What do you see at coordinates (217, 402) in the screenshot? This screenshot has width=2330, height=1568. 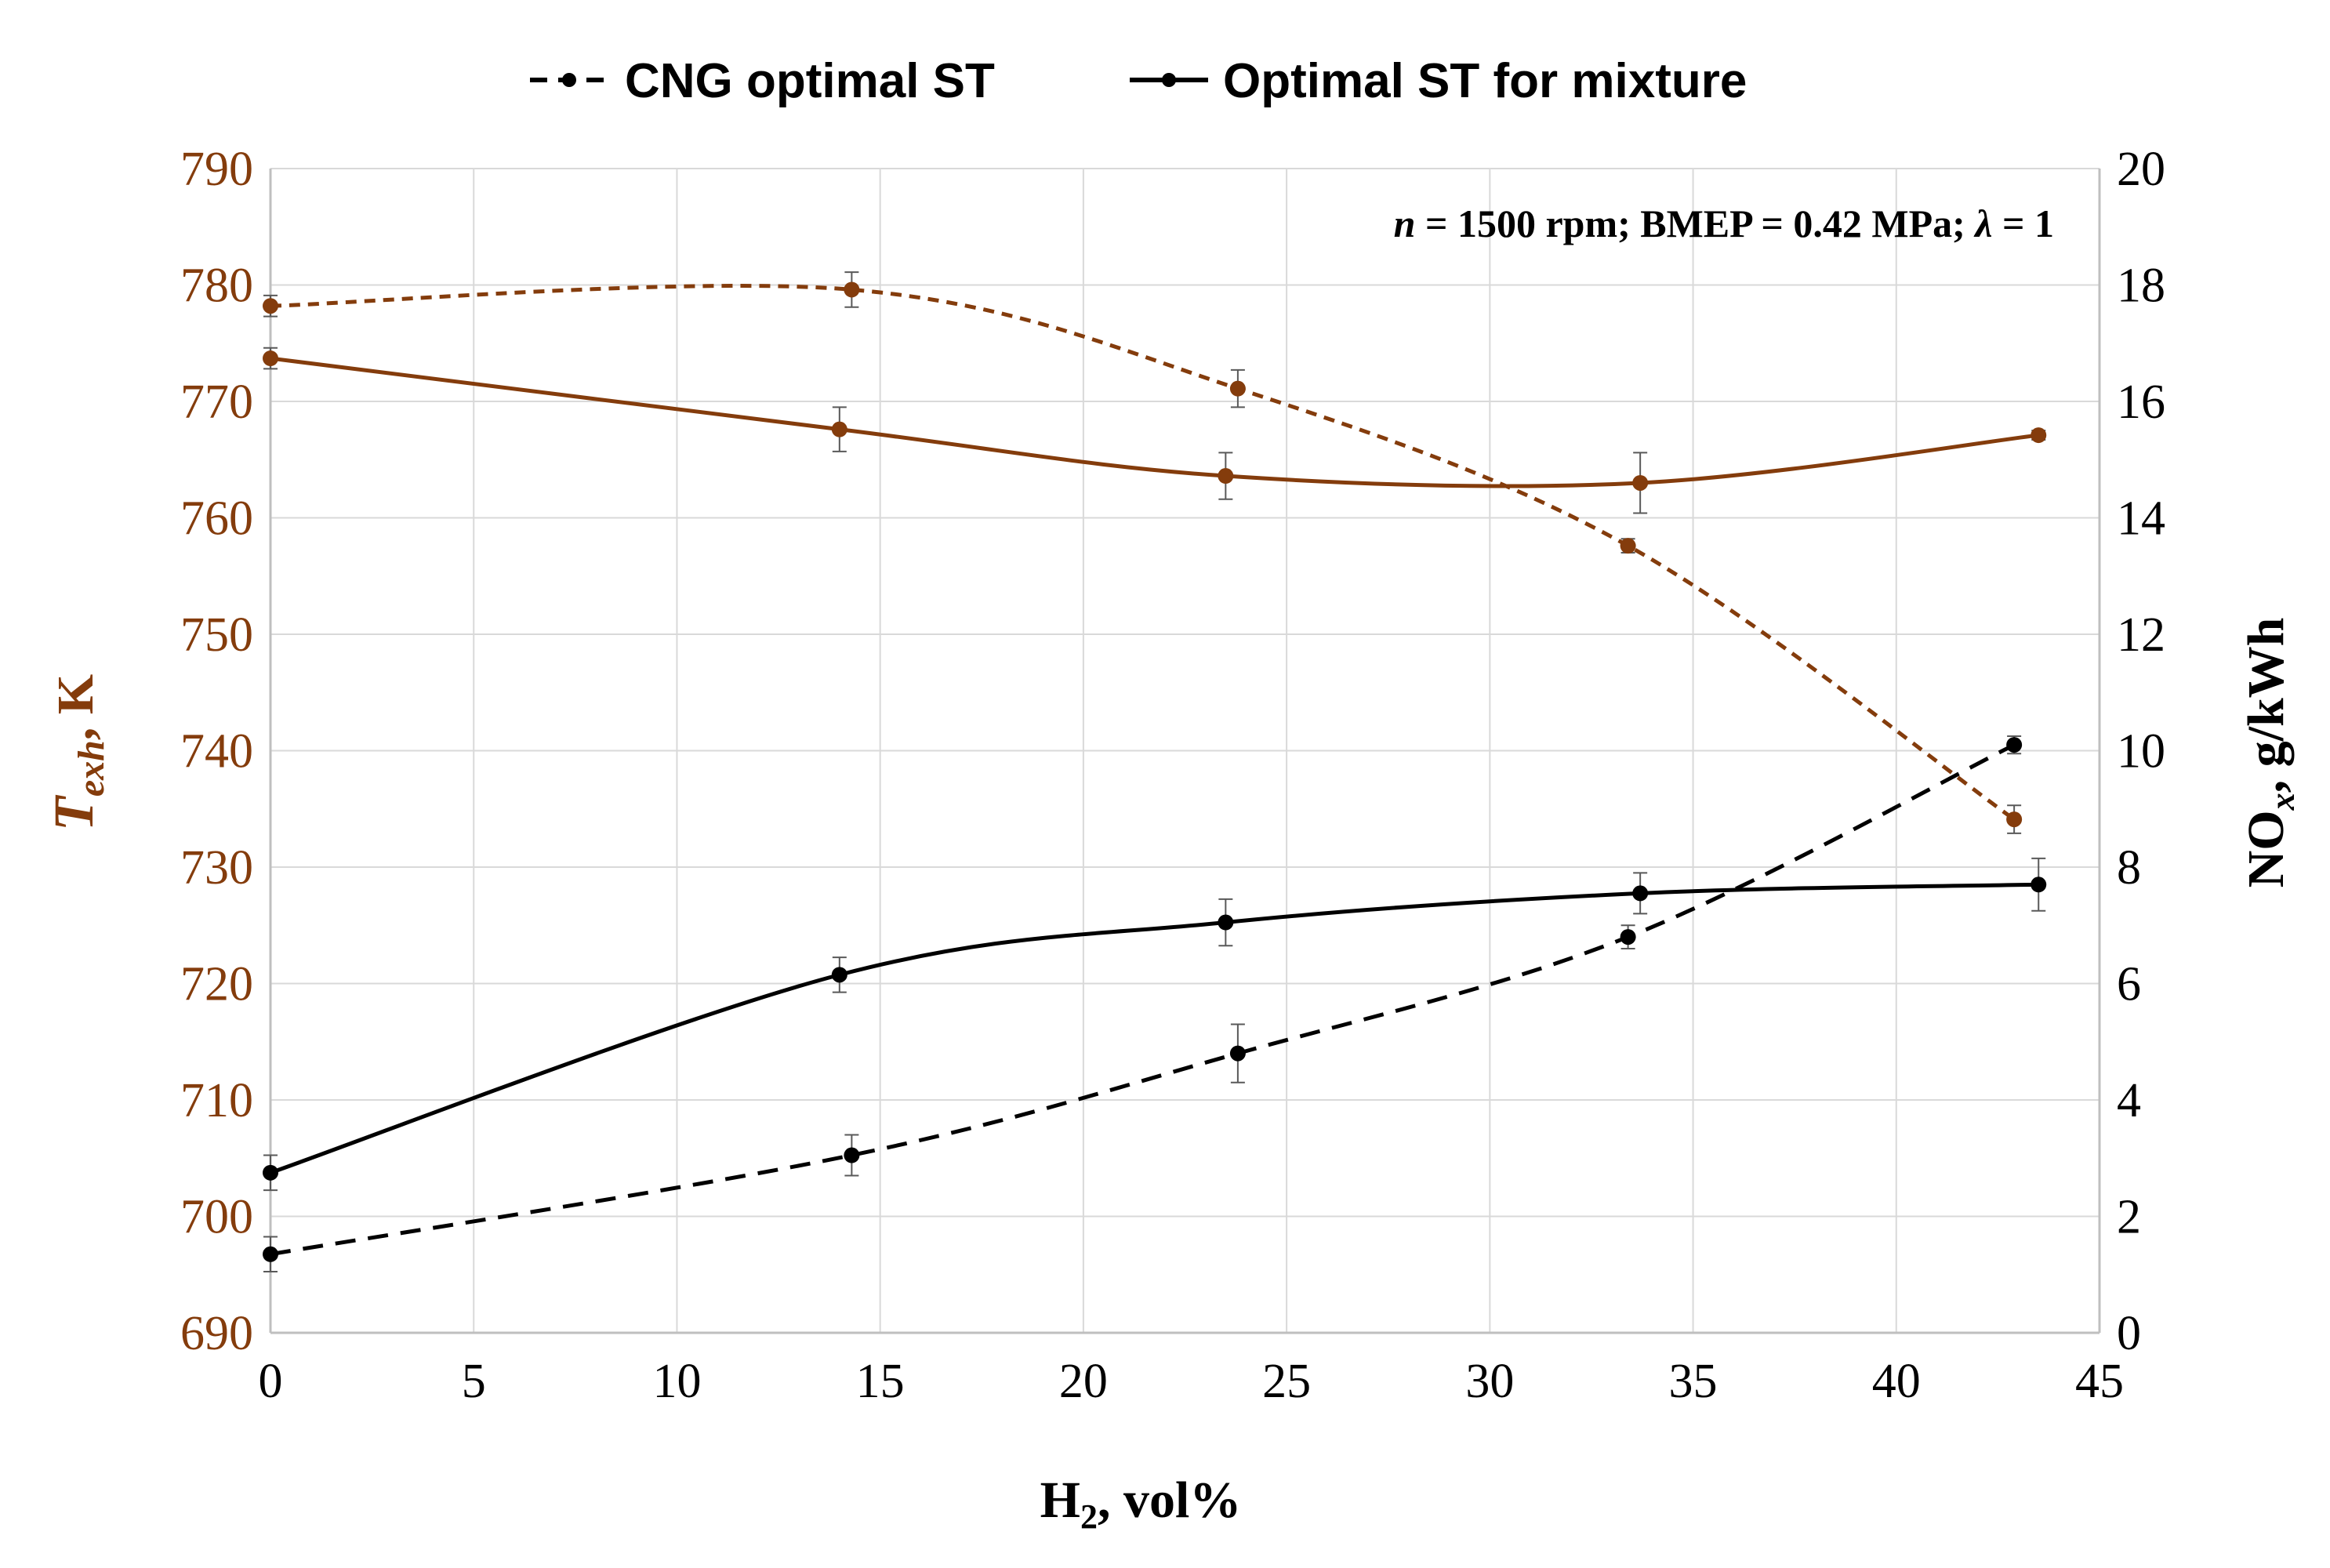 I see `y-left-tick-label: 770` at bounding box center [217, 402].